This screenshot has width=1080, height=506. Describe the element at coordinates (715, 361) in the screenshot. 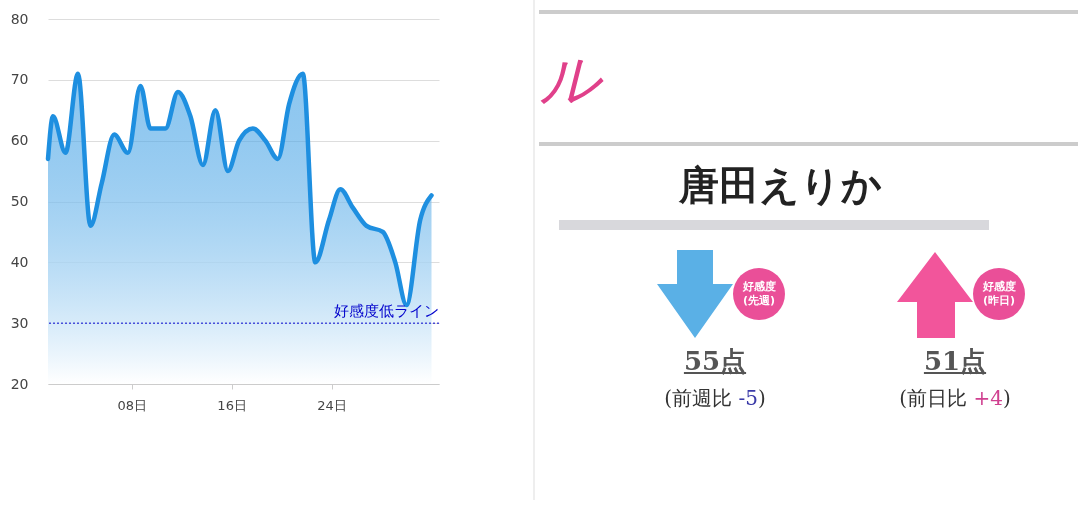

I see `text: 55点` at that location.